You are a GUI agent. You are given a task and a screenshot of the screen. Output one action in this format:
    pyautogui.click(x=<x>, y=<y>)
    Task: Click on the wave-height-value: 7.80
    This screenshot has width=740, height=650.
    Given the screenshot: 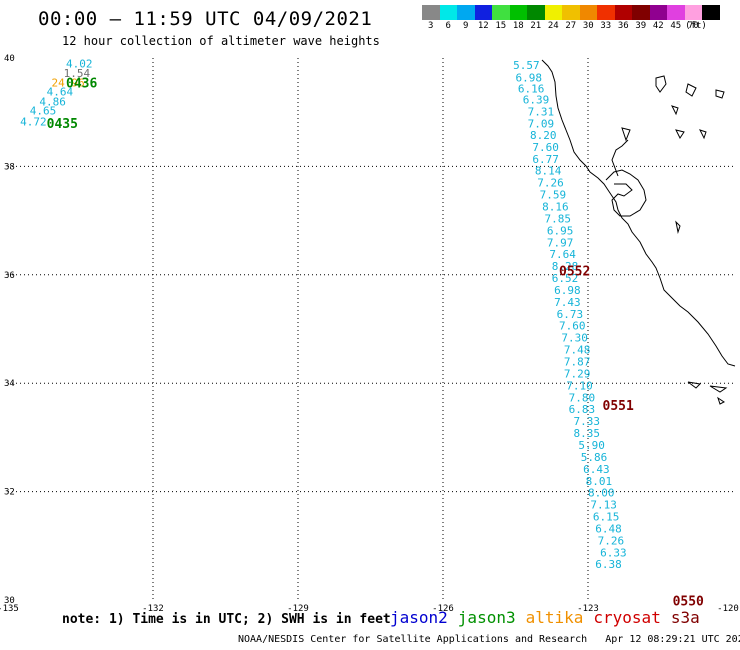 What is the action you would take?
    pyautogui.click(x=582, y=397)
    